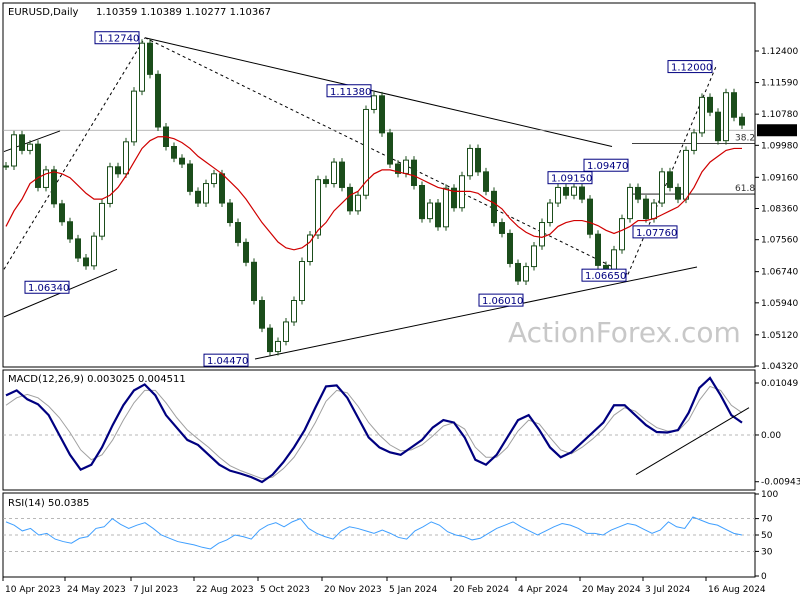 Image resolution: width=800 pixels, height=600 pixels. I want to click on price-tick-label: 1.04320, so click(779, 367).